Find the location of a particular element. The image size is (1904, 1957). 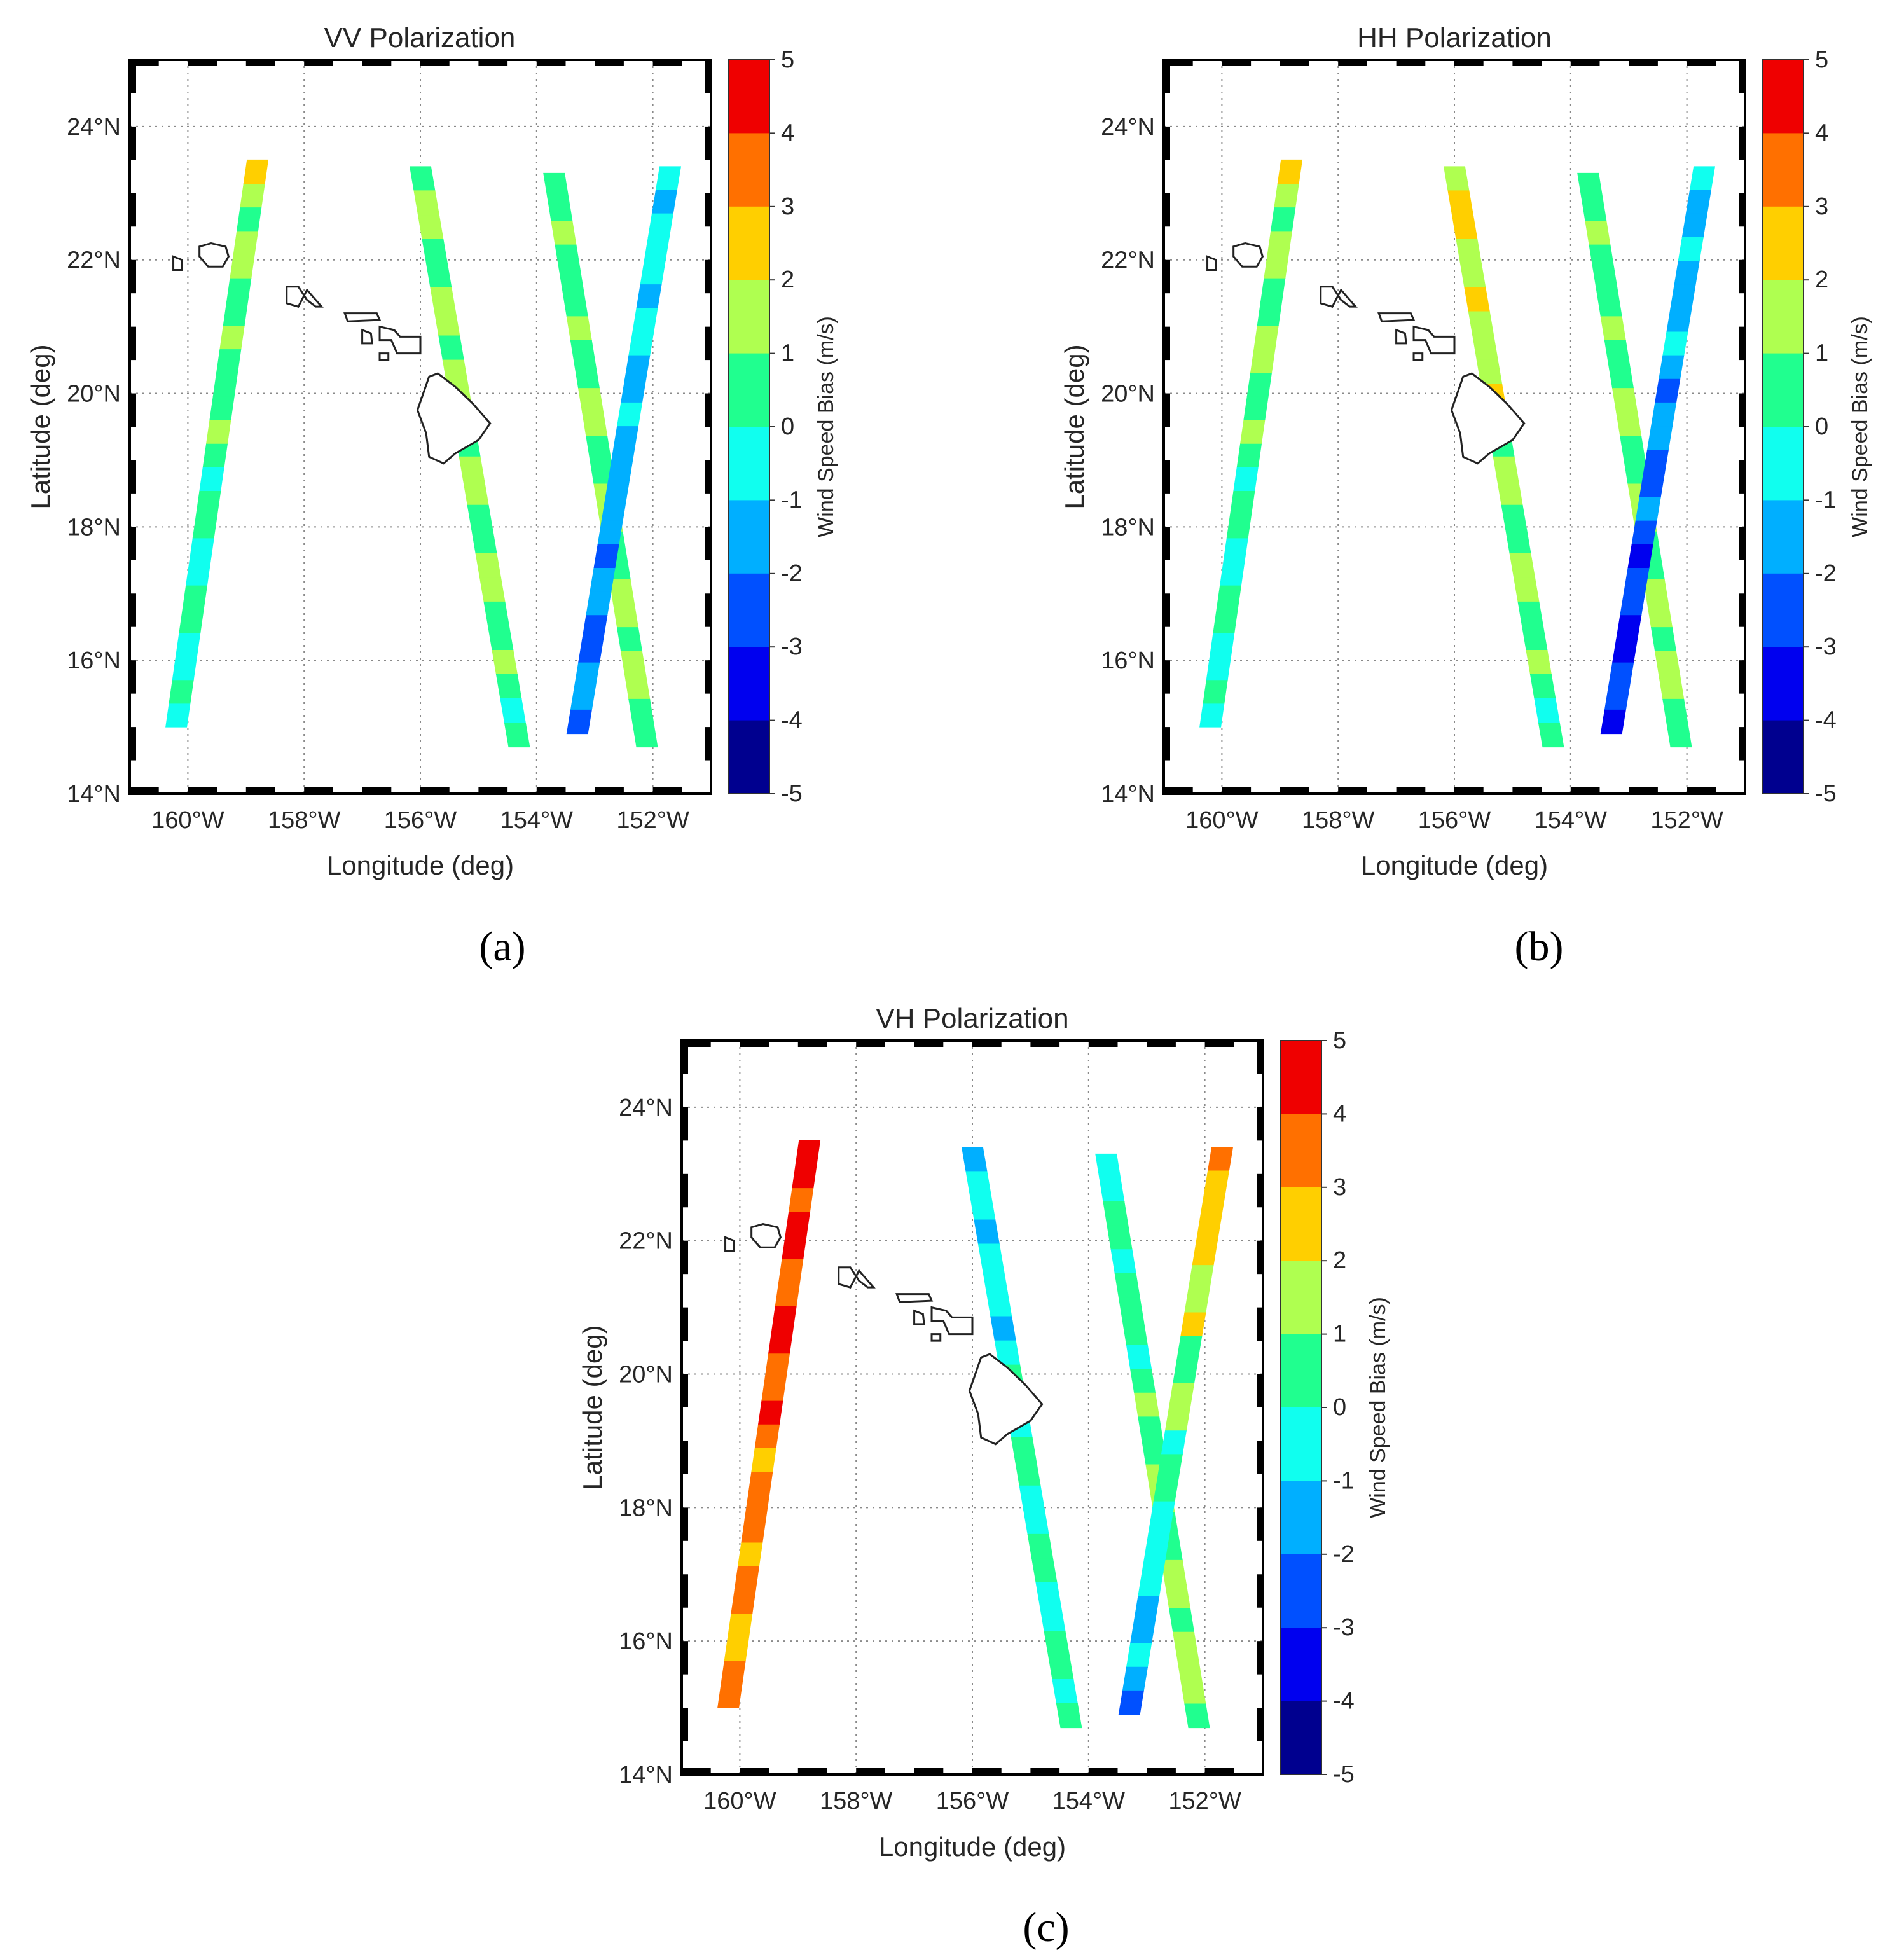

island-kauai is located at coordinates (766, 1235).